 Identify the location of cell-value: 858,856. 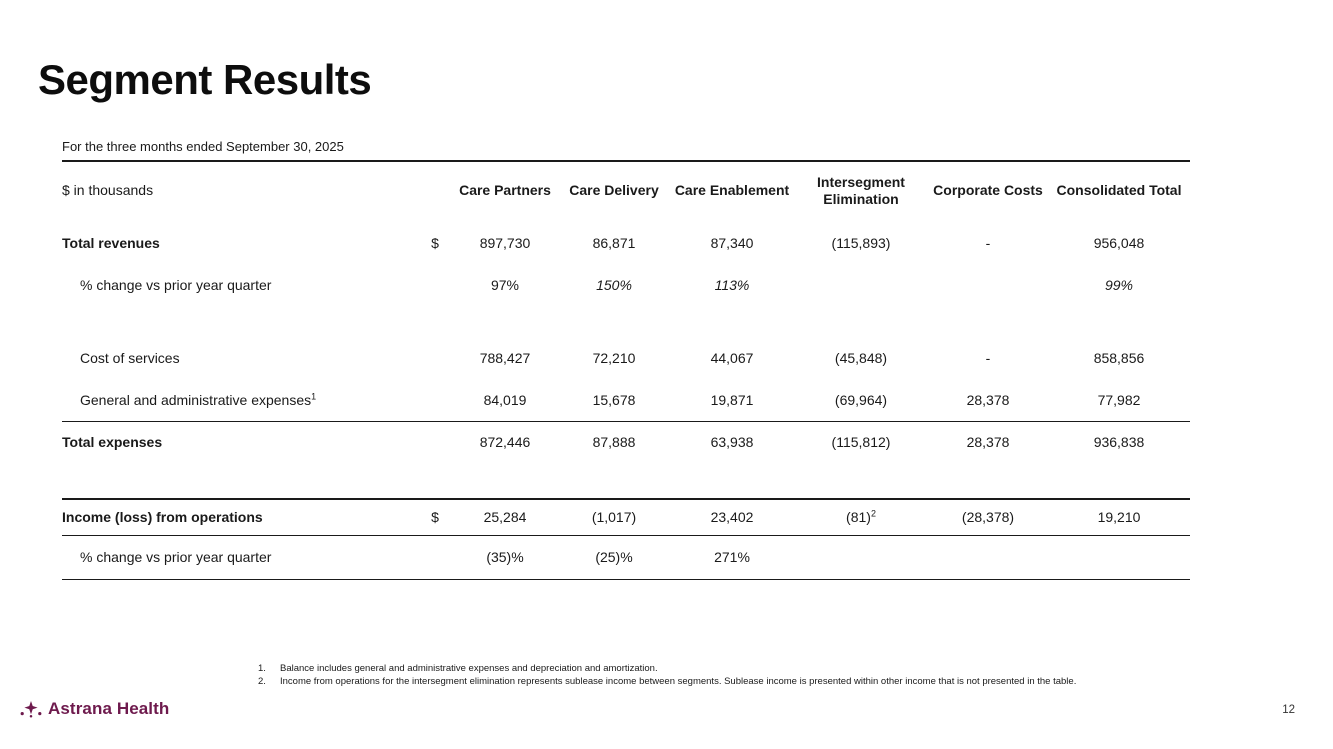
(1119, 358).